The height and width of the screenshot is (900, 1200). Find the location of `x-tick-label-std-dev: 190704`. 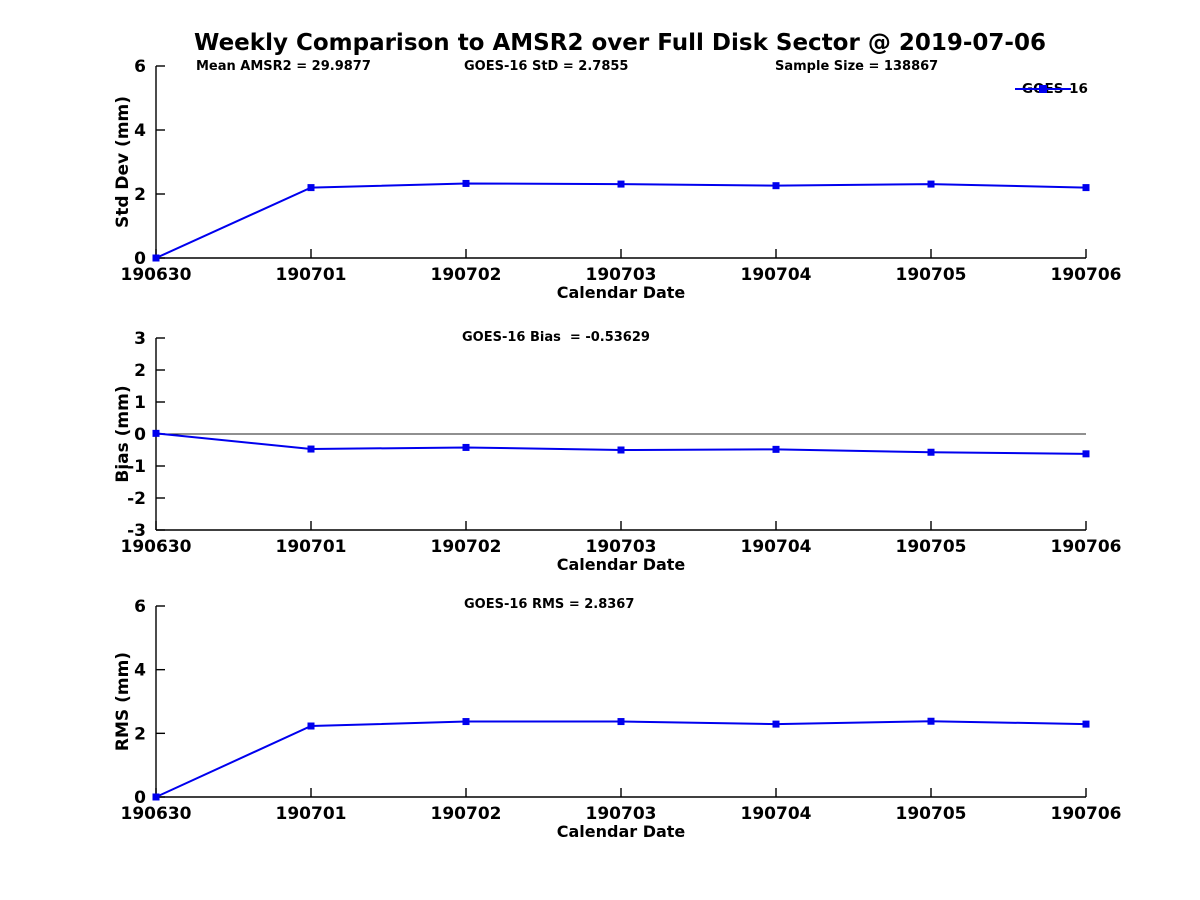

x-tick-label-std-dev: 190704 is located at coordinates (776, 275).